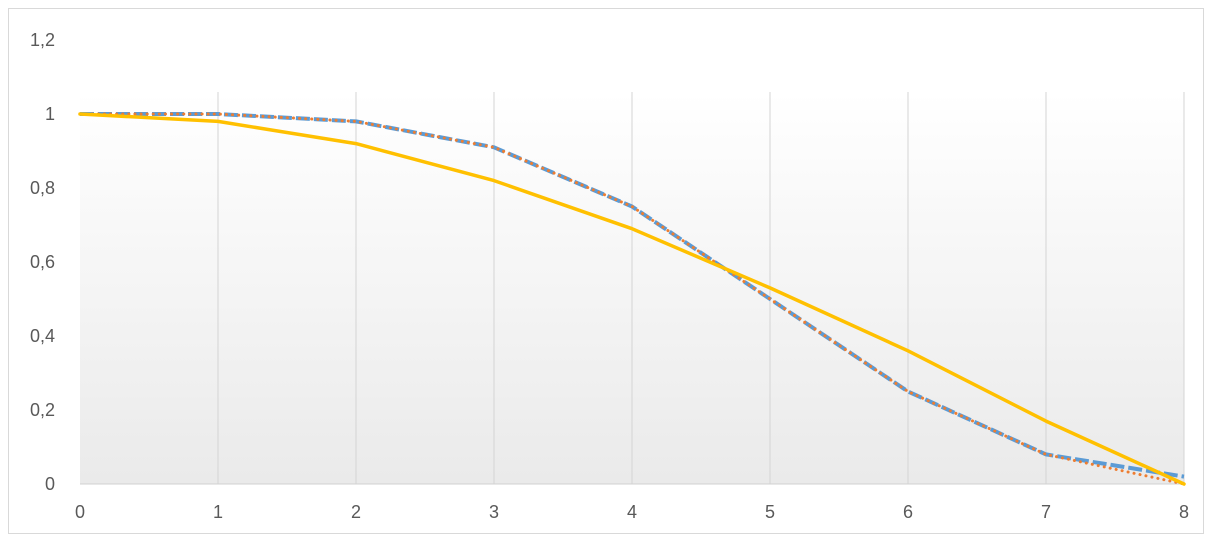 This screenshot has height=535, width=1205. I want to click on y-tick-label: 0,8, so click(42, 188).